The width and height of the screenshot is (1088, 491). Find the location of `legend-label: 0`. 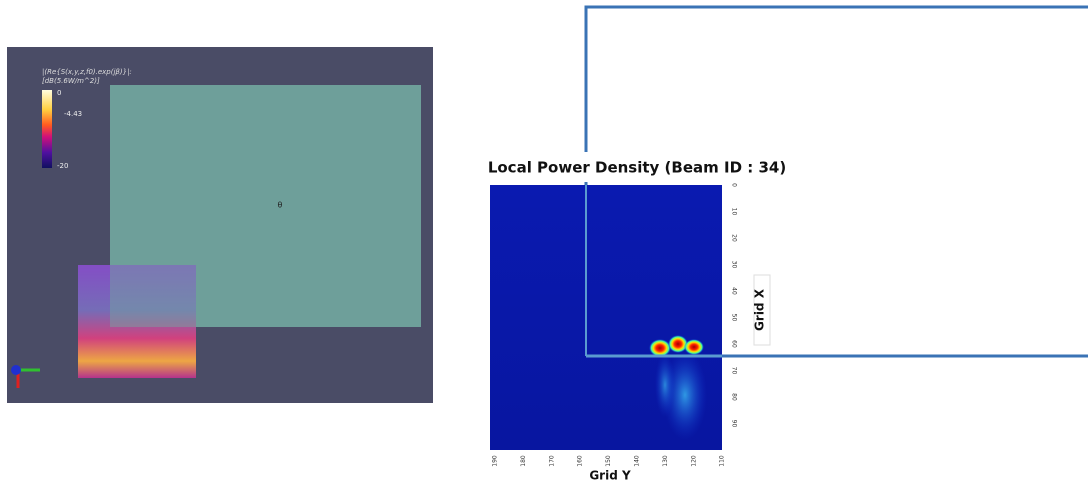

legend-label: 0 is located at coordinates (59, 93).